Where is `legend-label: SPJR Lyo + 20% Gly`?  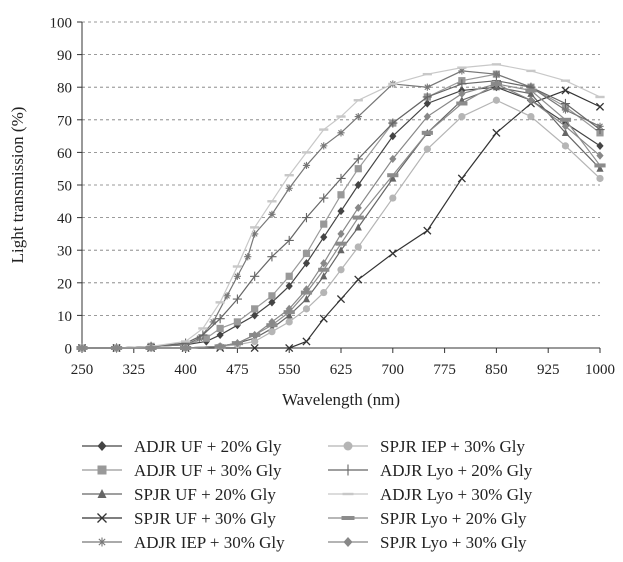 legend-label: SPJR Lyo + 20% Gly is located at coordinates (453, 518).